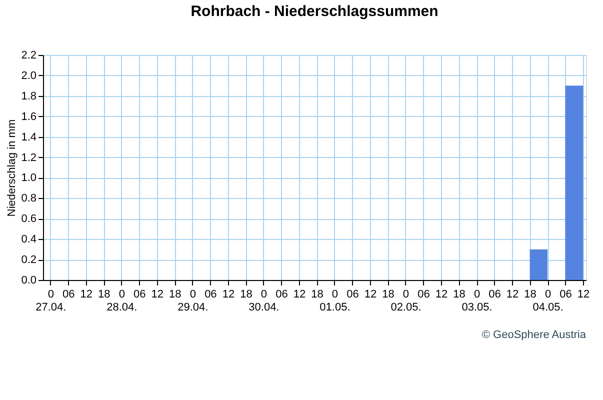  Describe the element at coordinates (28, 56) in the screenshot. I see `y-tick-label: 2.2` at that location.